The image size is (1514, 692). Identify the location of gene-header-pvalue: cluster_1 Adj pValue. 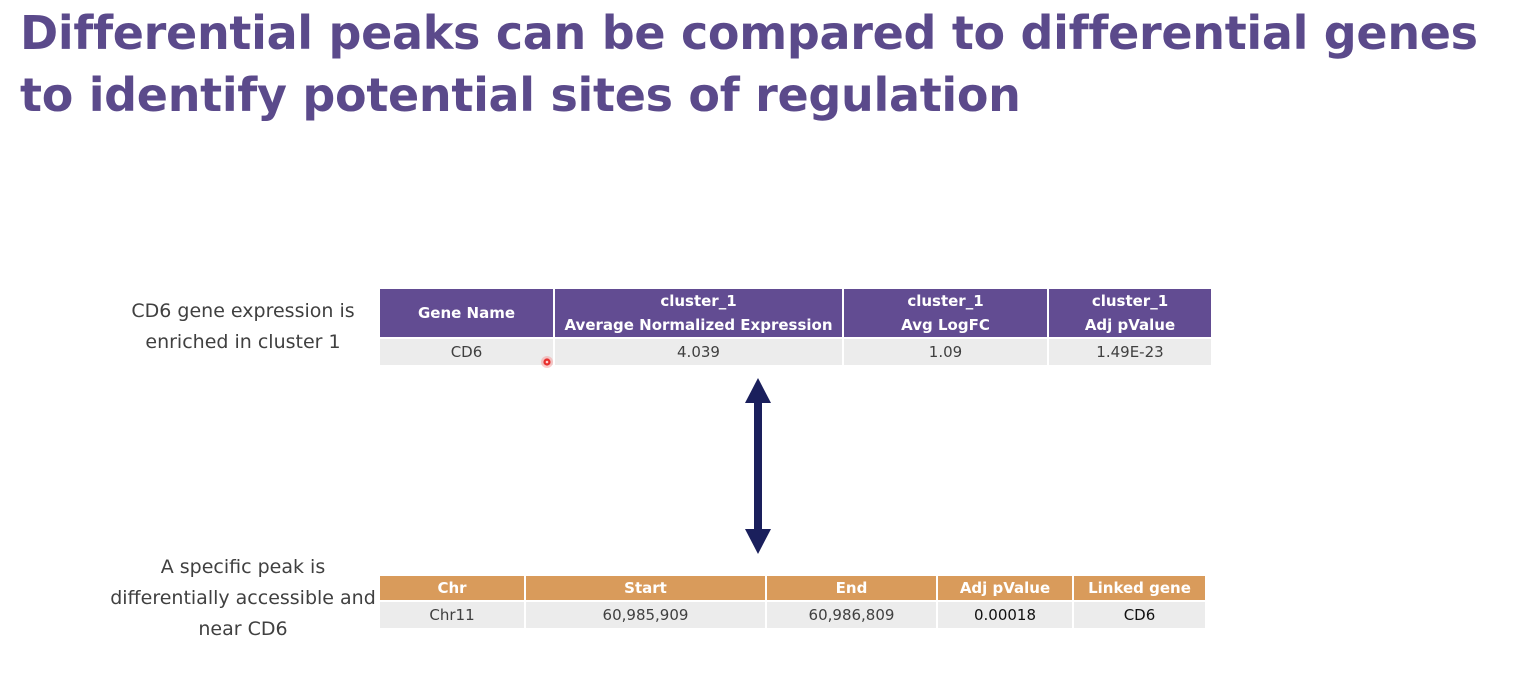
(1130, 313).